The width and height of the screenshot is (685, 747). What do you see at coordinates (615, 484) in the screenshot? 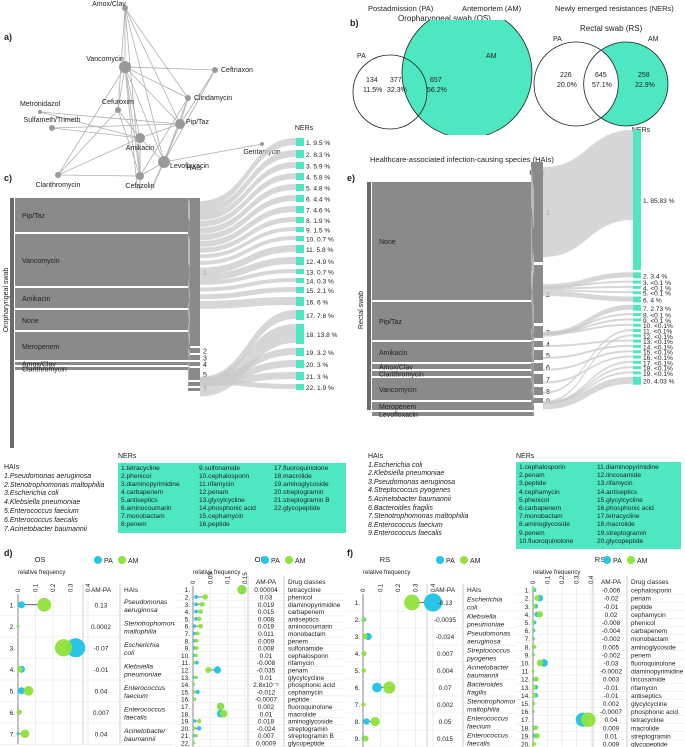
I see `legend-item: 13.rifamycin` at bounding box center [615, 484].